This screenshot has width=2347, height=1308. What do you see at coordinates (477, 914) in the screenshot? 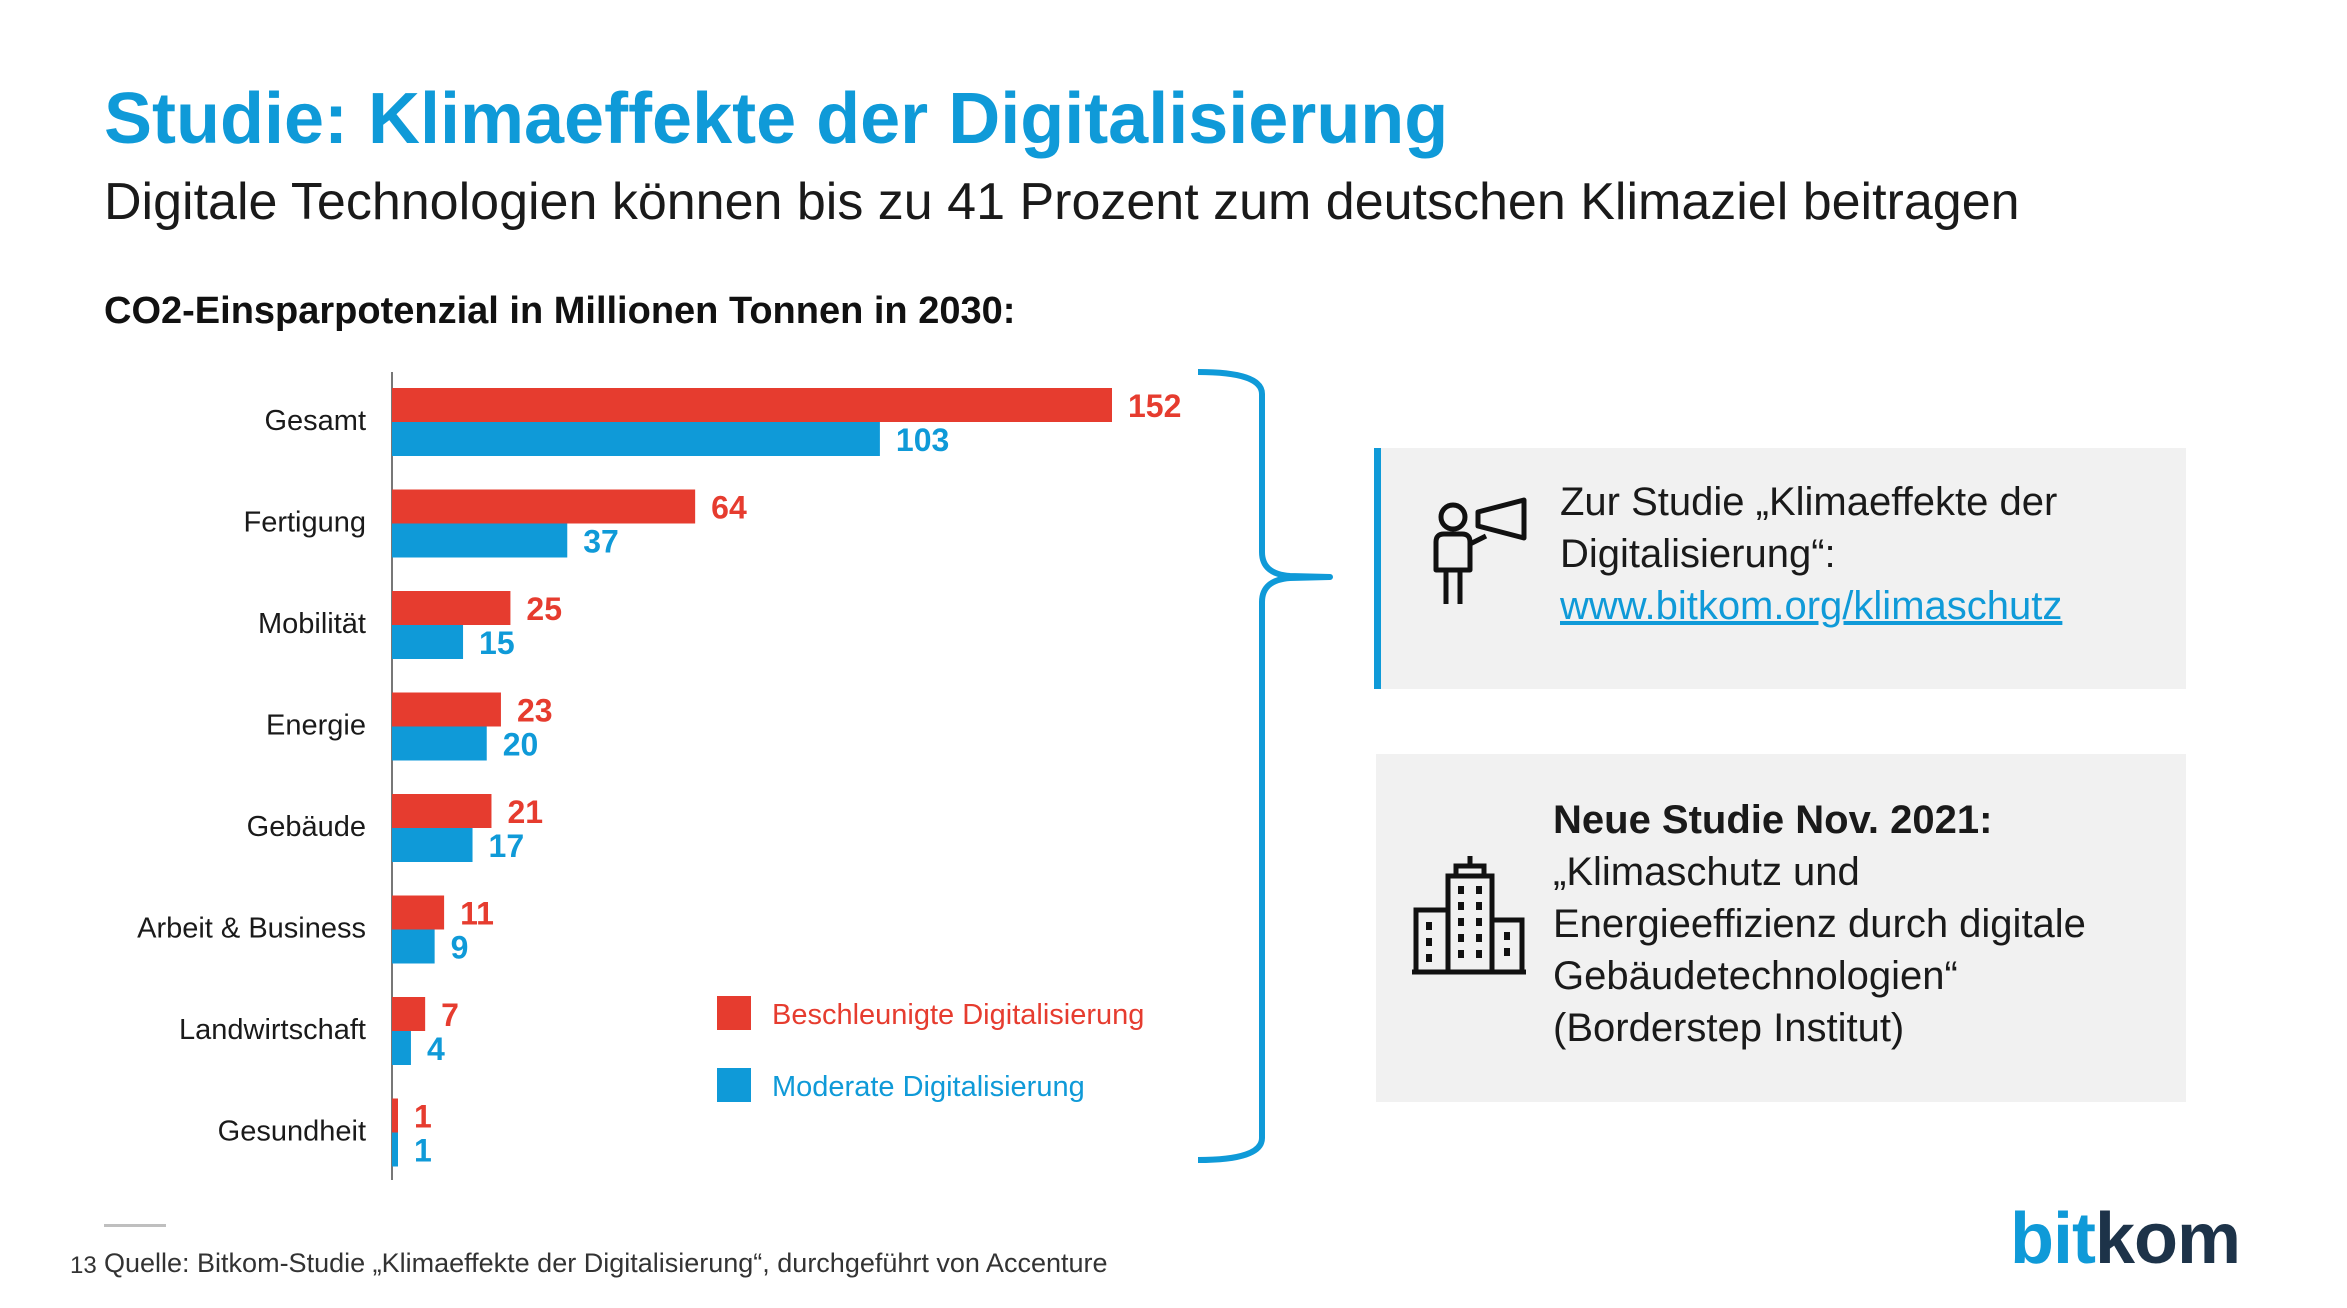
I see `value-label: 11` at bounding box center [477, 914].